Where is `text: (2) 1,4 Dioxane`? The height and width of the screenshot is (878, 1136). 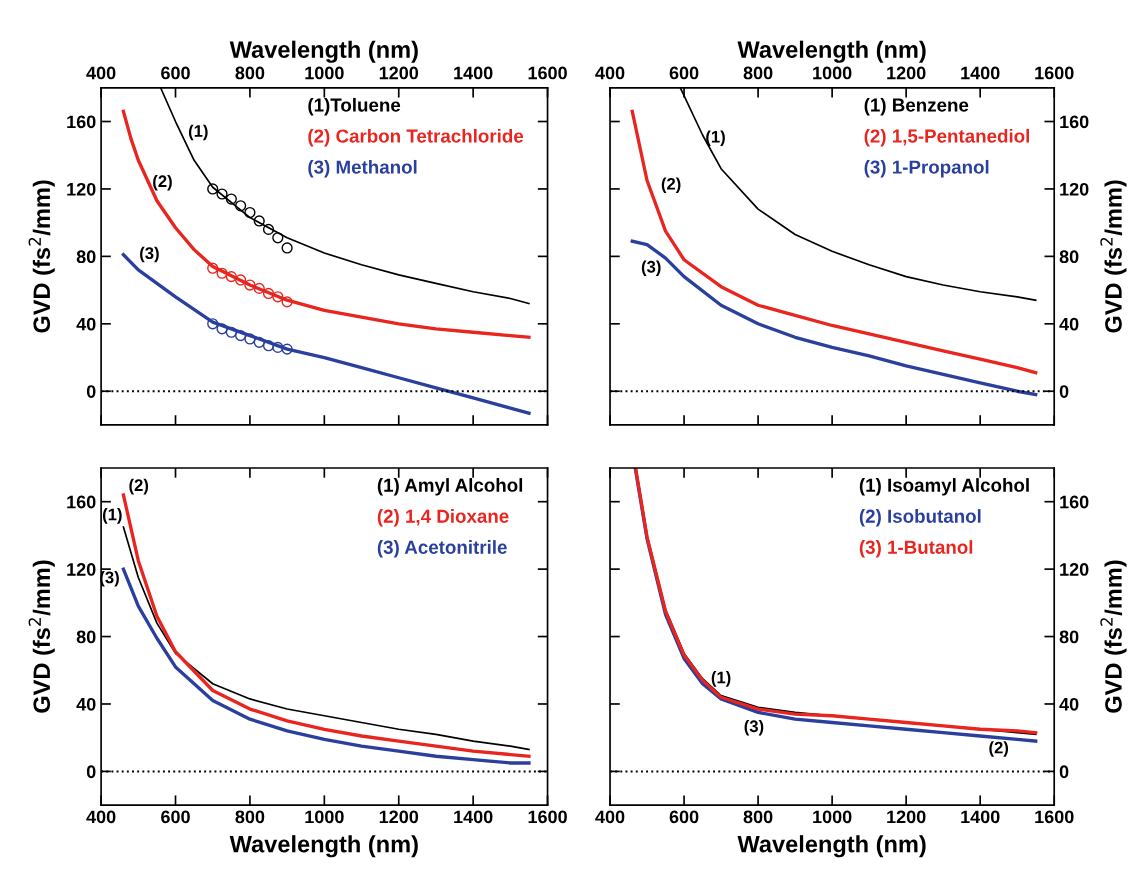
text: (2) 1,4 Dioxane is located at coordinates (443, 518).